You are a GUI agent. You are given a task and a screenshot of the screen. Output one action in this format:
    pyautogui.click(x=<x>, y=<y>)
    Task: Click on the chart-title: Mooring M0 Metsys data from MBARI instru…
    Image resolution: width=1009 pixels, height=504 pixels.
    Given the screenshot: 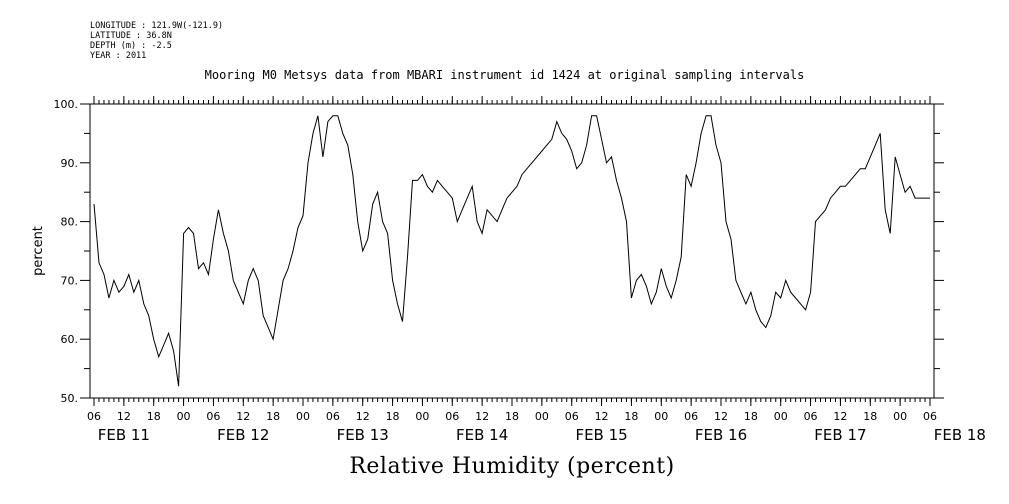 What is the action you would take?
    pyautogui.click(x=504, y=75)
    